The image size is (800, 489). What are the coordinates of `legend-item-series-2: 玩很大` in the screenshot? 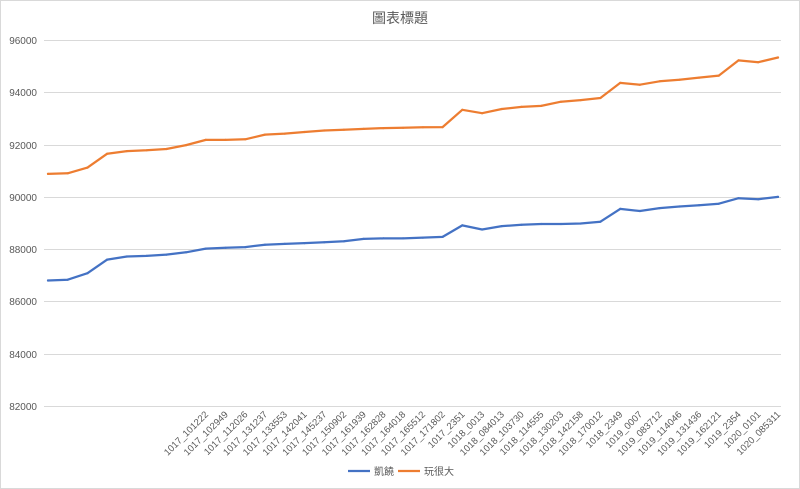 It's located at (426, 471).